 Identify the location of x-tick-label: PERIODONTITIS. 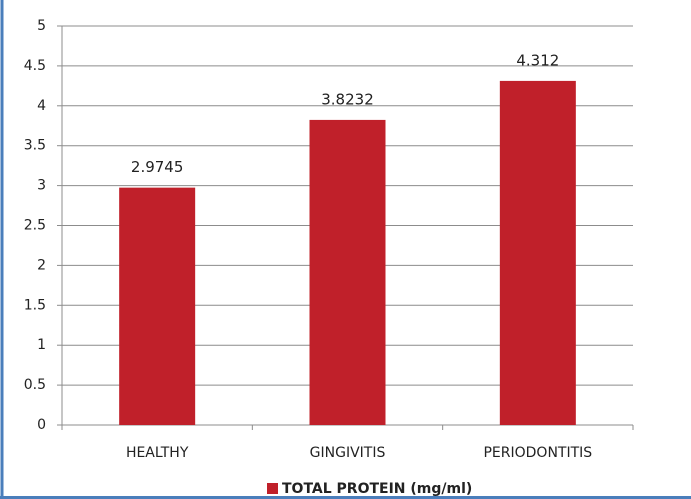
(537, 453).